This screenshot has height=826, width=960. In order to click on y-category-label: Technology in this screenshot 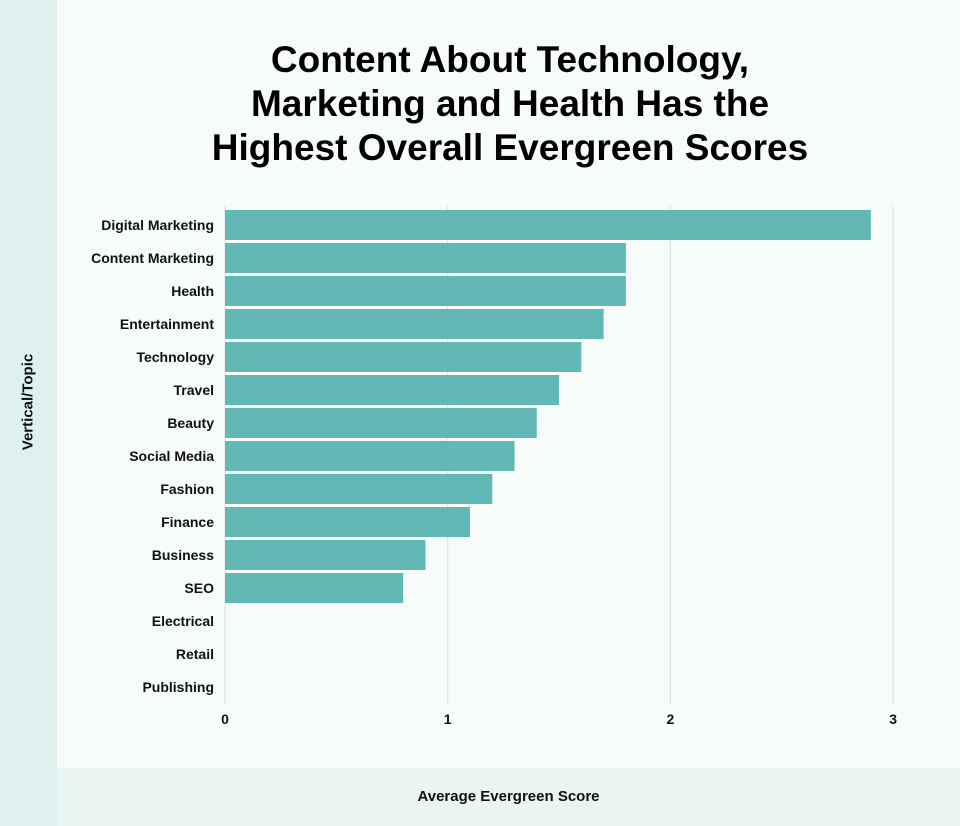, I will do `click(175, 357)`.